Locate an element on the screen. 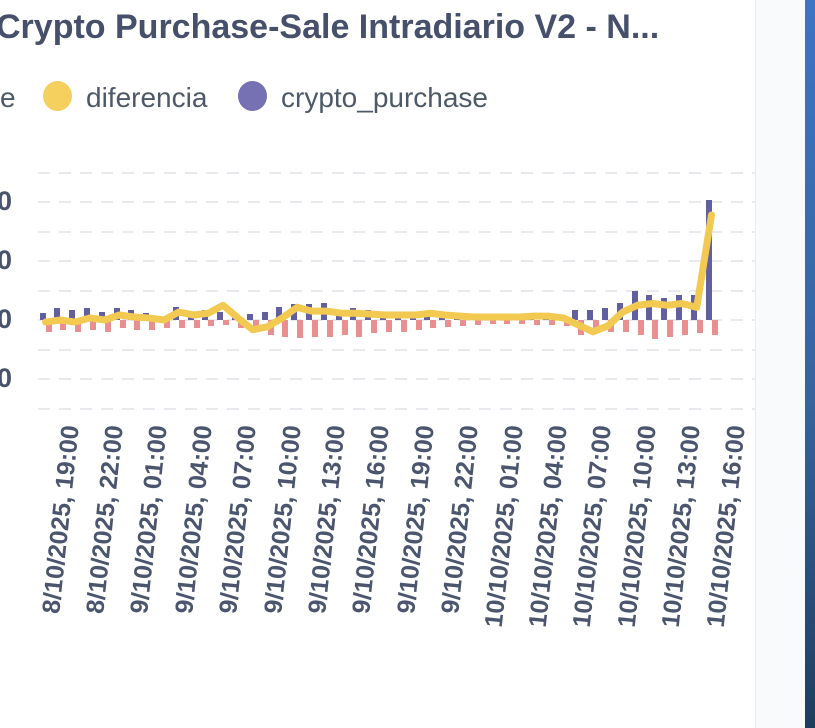 The width and height of the screenshot is (815, 728). legend-item-clipped-sale-label: e is located at coordinates (8, 97).